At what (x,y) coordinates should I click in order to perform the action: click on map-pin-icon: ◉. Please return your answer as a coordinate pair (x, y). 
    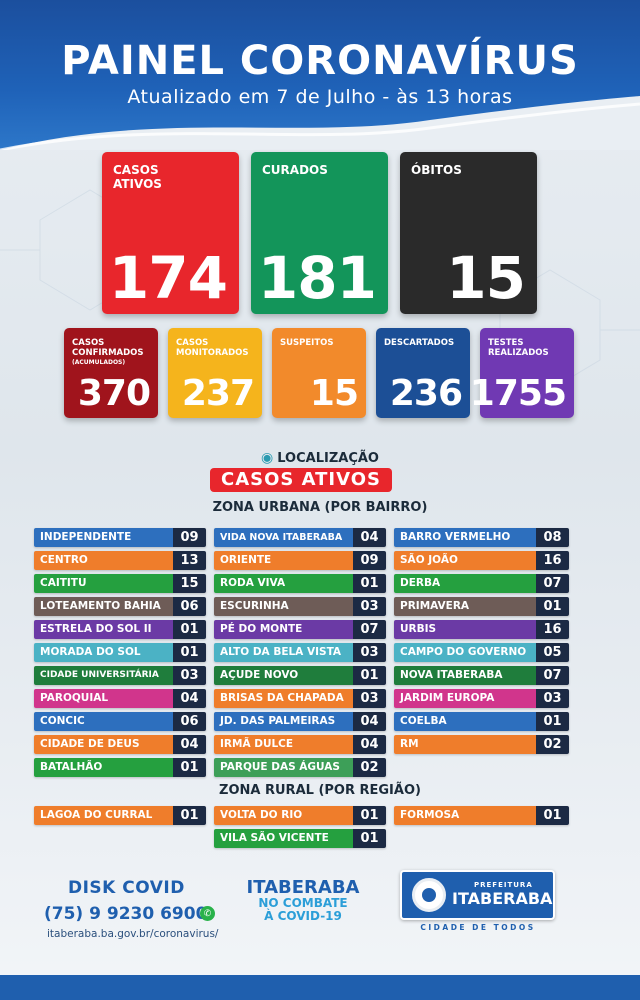
    Looking at the image, I should click on (267, 458).